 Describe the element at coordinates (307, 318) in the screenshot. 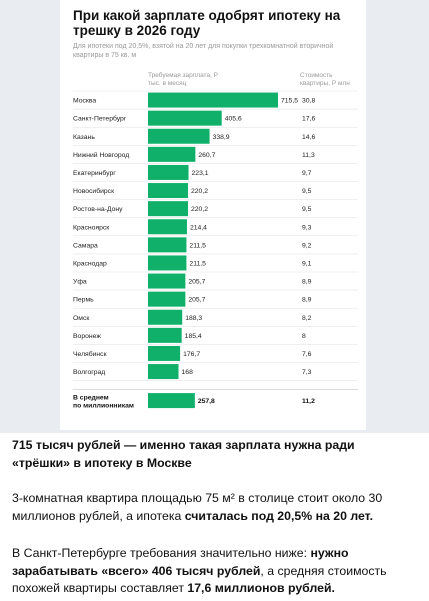

I see `price-label: 8,2` at that location.